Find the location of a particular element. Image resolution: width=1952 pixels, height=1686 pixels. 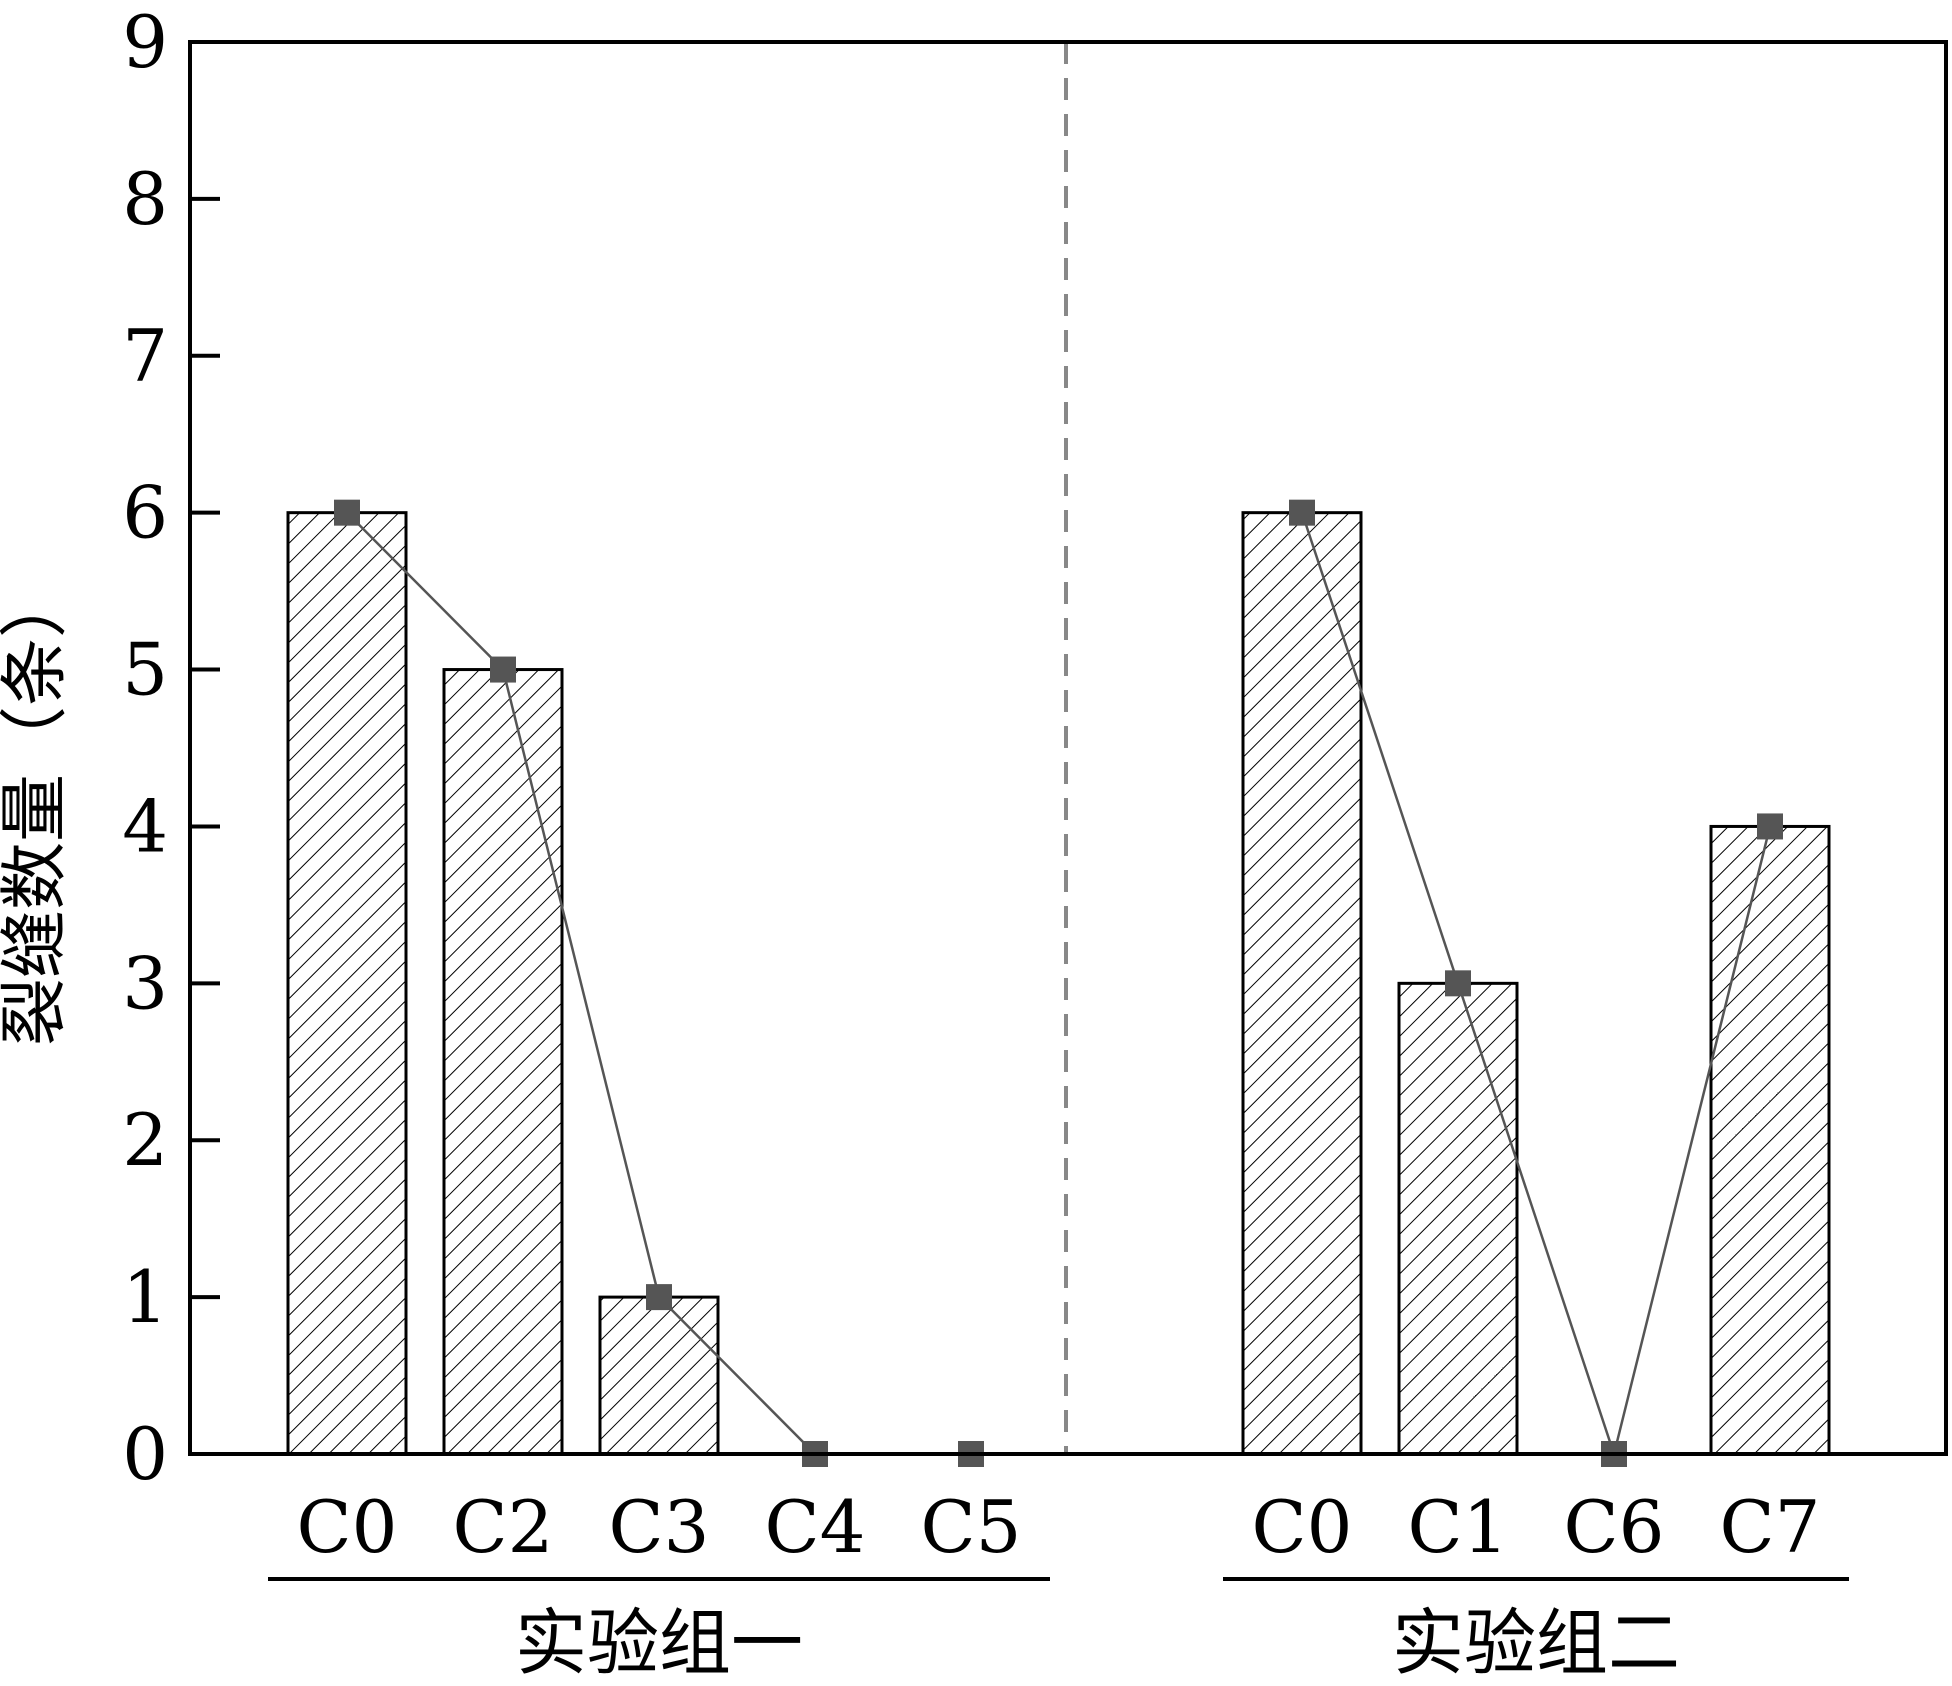

x-category-label: C5 is located at coordinates (971, 1527).